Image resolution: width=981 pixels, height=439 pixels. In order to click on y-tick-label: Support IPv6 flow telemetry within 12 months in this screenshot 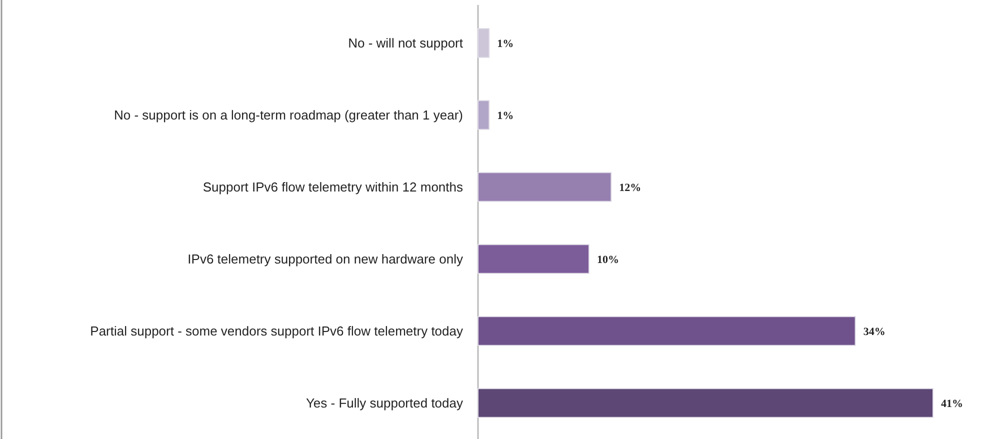, I will do `click(333, 187)`.